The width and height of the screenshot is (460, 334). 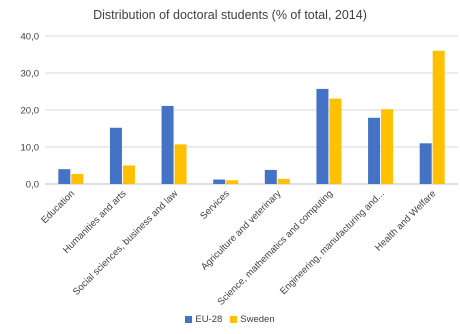 I want to click on y-tick-label: 20,0, so click(x=30, y=111).